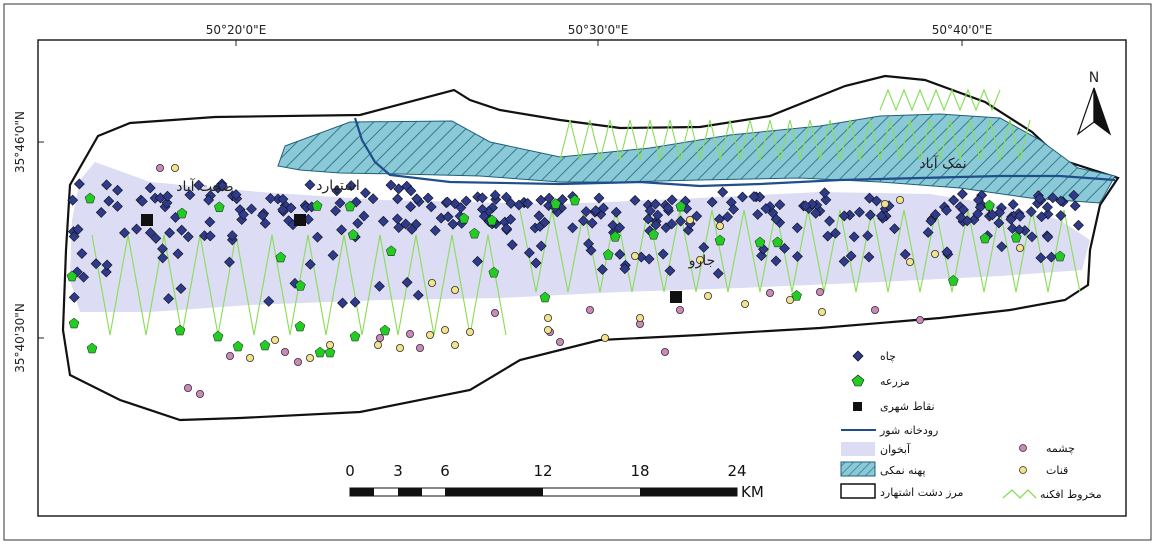  Describe the element at coordinates (204, 186) in the screenshot. I see `place-sohhatabad: صحت آباد` at that location.